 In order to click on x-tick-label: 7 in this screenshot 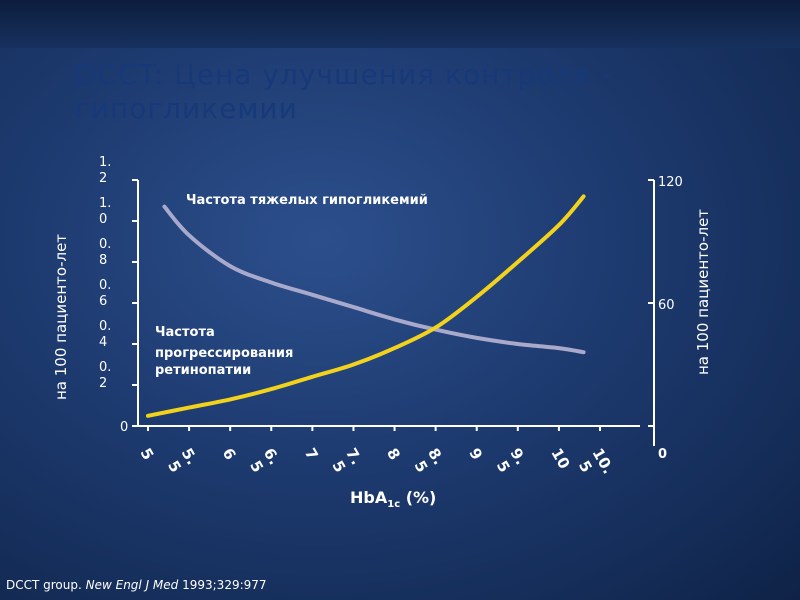, I will do `click(311, 454)`.